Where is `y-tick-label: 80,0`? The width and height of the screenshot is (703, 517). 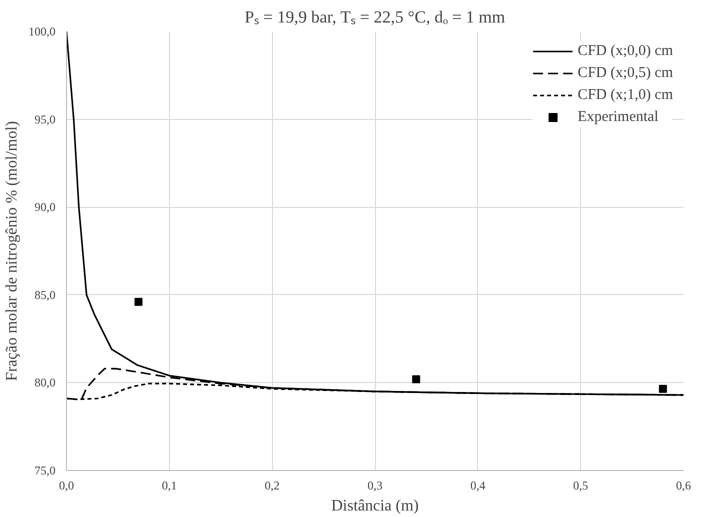 y-tick-label: 80,0 is located at coordinates (45, 383).